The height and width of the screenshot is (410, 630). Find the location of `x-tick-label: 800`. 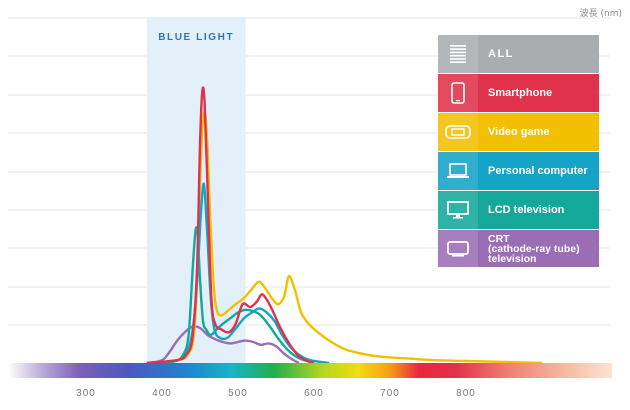

x-tick-label: 800 is located at coordinates (466, 393).